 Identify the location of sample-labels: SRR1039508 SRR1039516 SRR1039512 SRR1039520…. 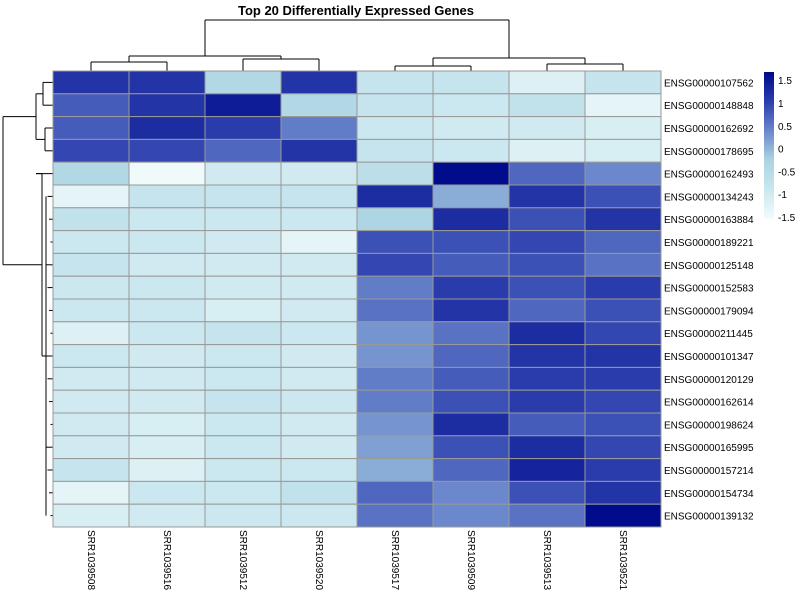
(356, 560).